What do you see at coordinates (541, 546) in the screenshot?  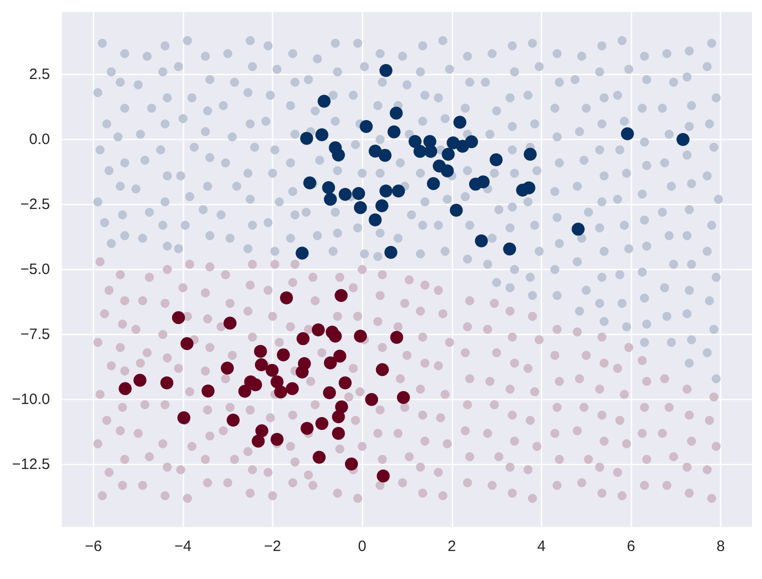 I see `x-tick-label: 4` at bounding box center [541, 546].